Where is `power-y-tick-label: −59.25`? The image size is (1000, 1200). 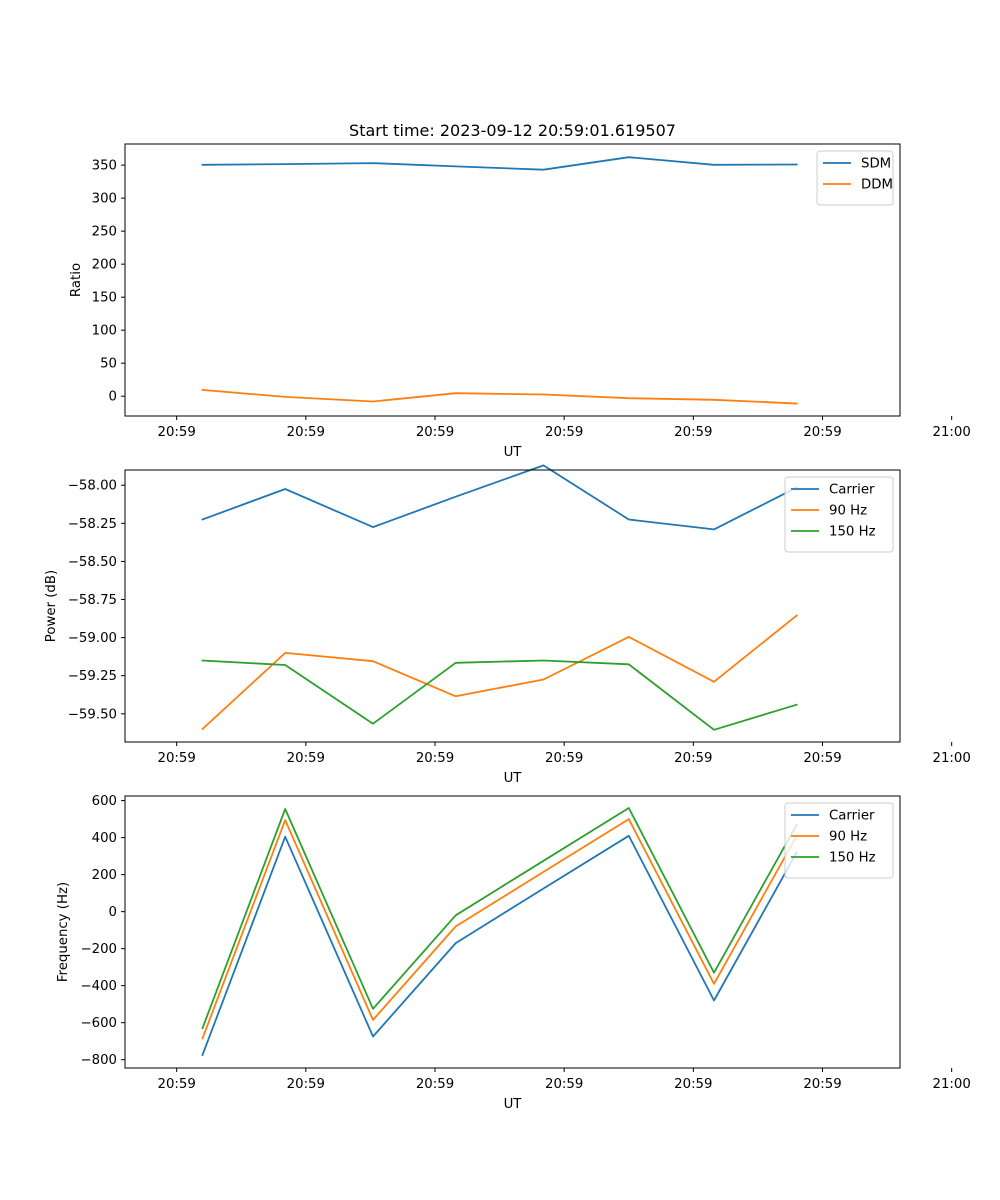
power-y-tick-label: −59.25 is located at coordinates (92, 676).